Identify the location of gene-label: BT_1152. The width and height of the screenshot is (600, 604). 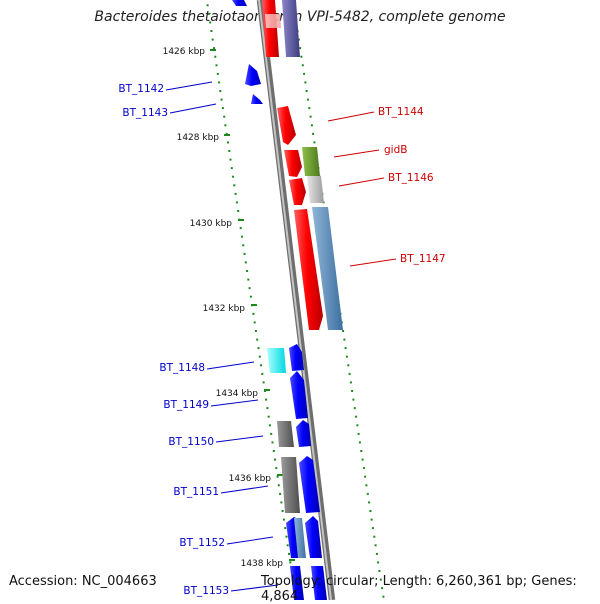
(202, 543).